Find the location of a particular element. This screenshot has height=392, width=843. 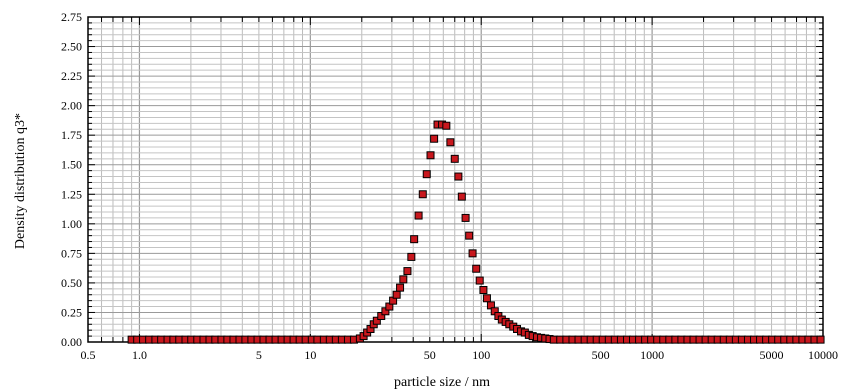

x-axis-ticks: 0.5 1.0 5 10 50 100 500 1000 5000 10000 is located at coordinates (460, 355).